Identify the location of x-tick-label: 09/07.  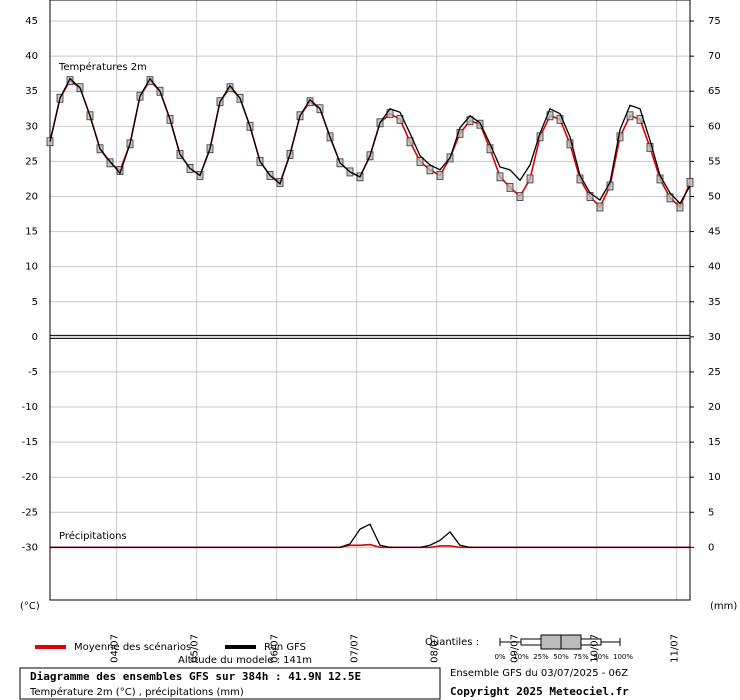
(515, 648).